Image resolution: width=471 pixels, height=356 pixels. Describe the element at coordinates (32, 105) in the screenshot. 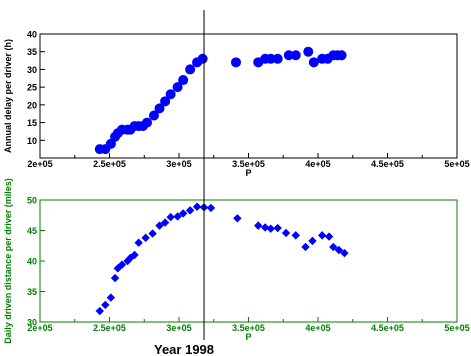

I see `y-tick-label: 20` at that location.